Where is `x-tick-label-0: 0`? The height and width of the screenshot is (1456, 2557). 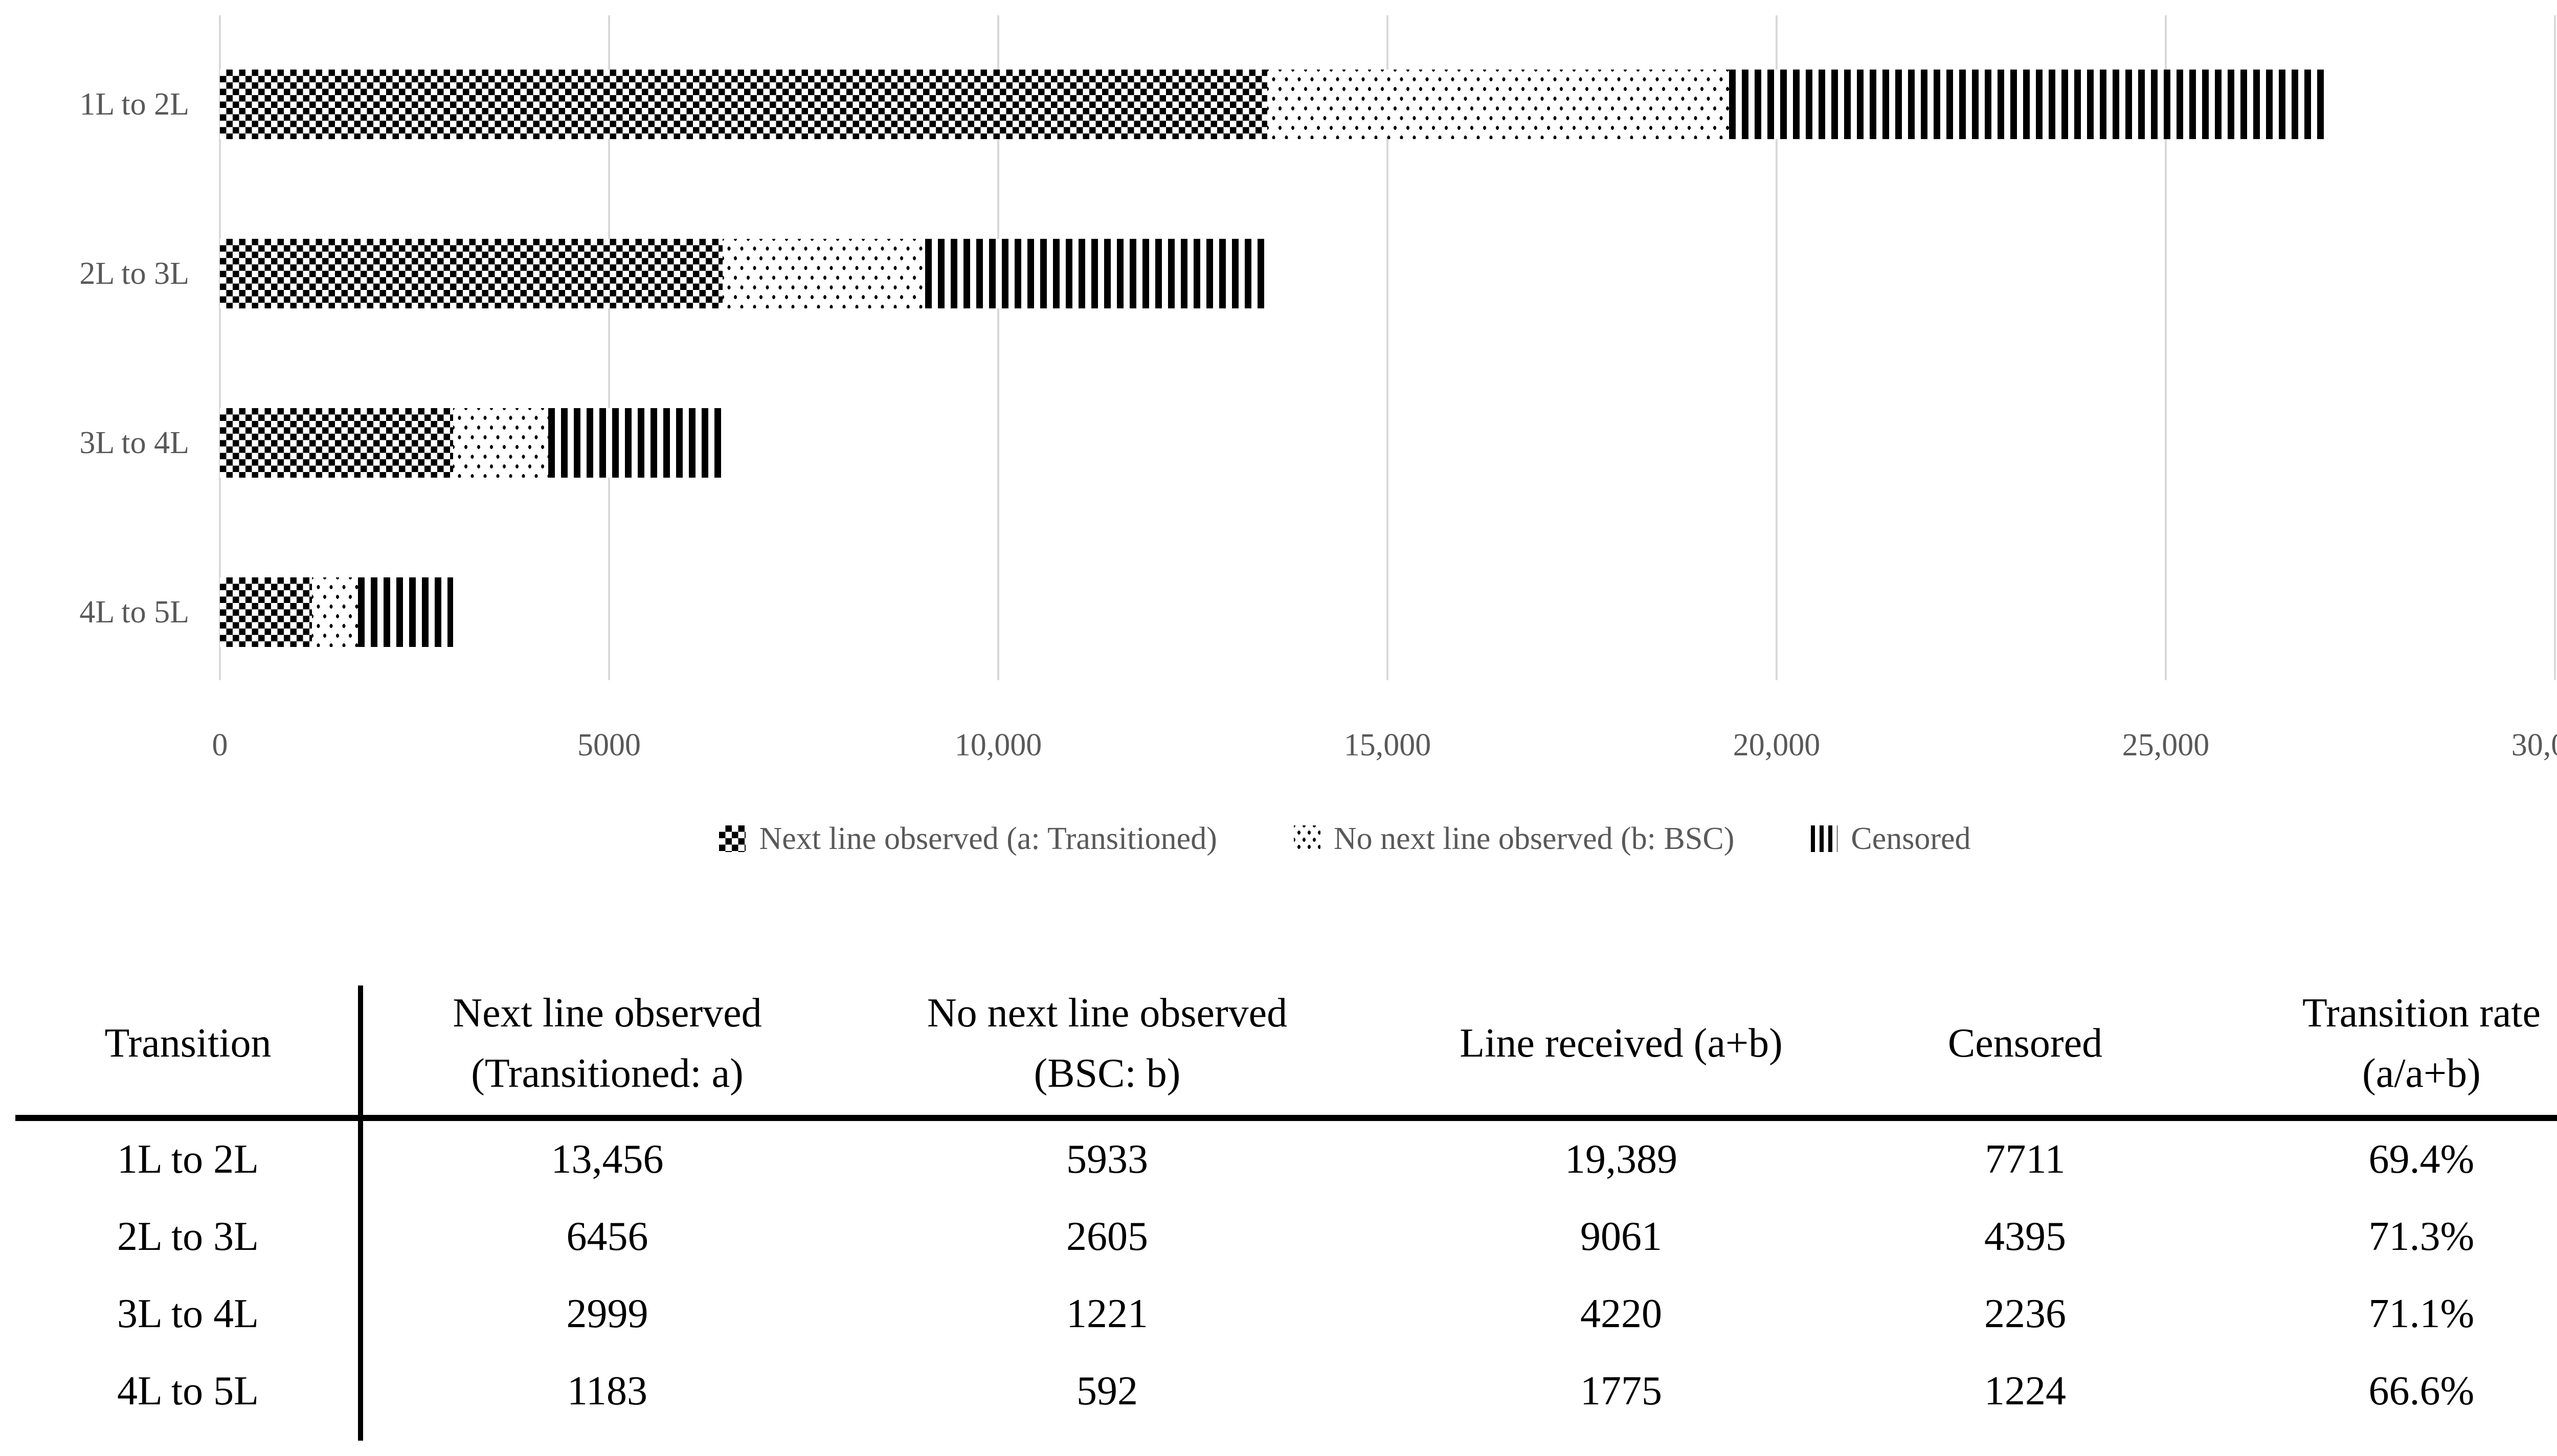
x-tick-label-0: 0 is located at coordinates (220, 745).